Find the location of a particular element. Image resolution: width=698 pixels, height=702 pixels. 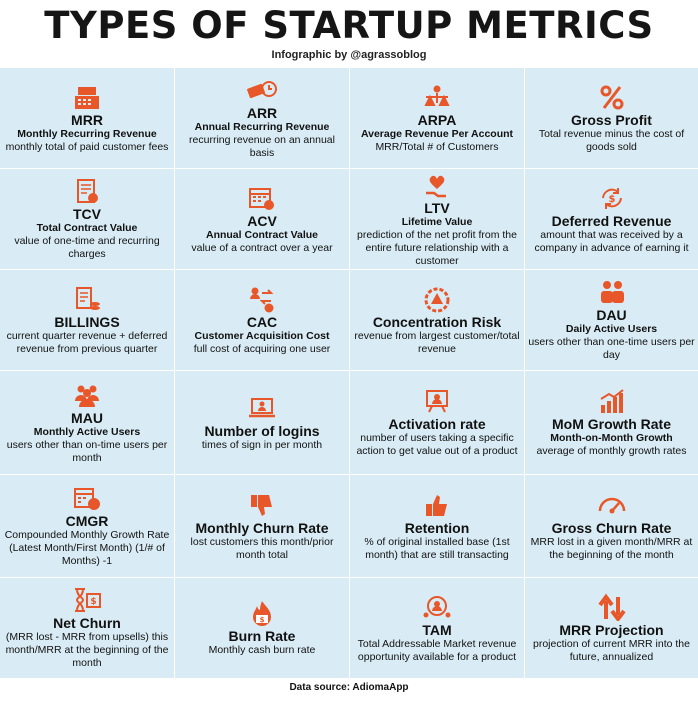

metric-name: Retention is located at coordinates (437, 527).